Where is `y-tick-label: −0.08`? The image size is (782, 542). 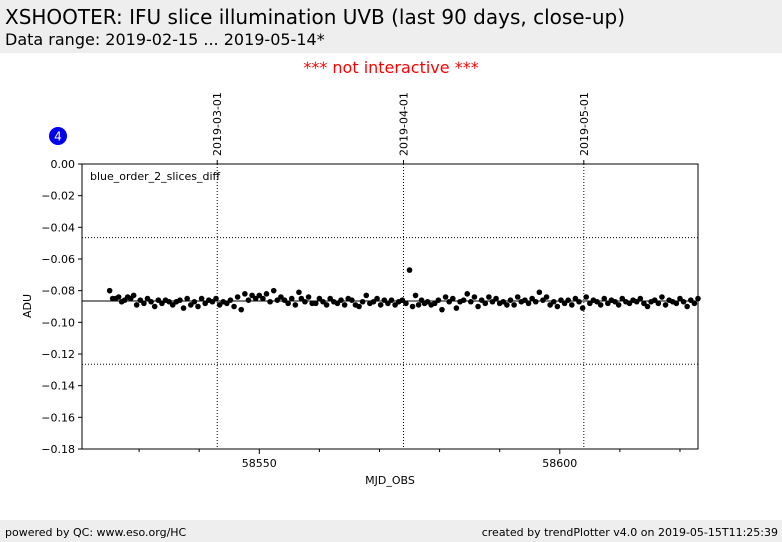
y-tick-label: −0.08 is located at coordinates (58, 291).